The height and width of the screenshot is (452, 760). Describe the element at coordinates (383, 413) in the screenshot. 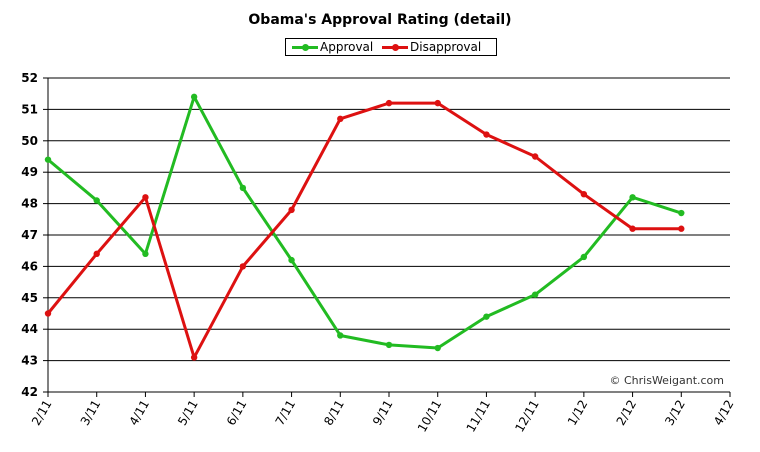

I see `x-tick-label: 9/11` at that location.